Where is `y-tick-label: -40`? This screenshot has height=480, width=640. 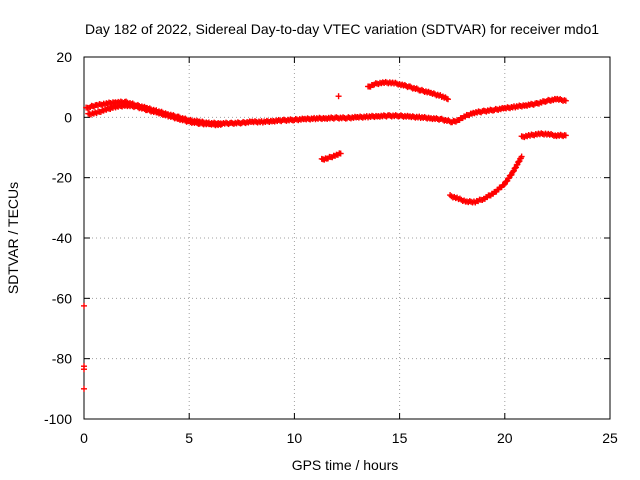
y-tick-label: -40 is located at coordinates (62, 238).